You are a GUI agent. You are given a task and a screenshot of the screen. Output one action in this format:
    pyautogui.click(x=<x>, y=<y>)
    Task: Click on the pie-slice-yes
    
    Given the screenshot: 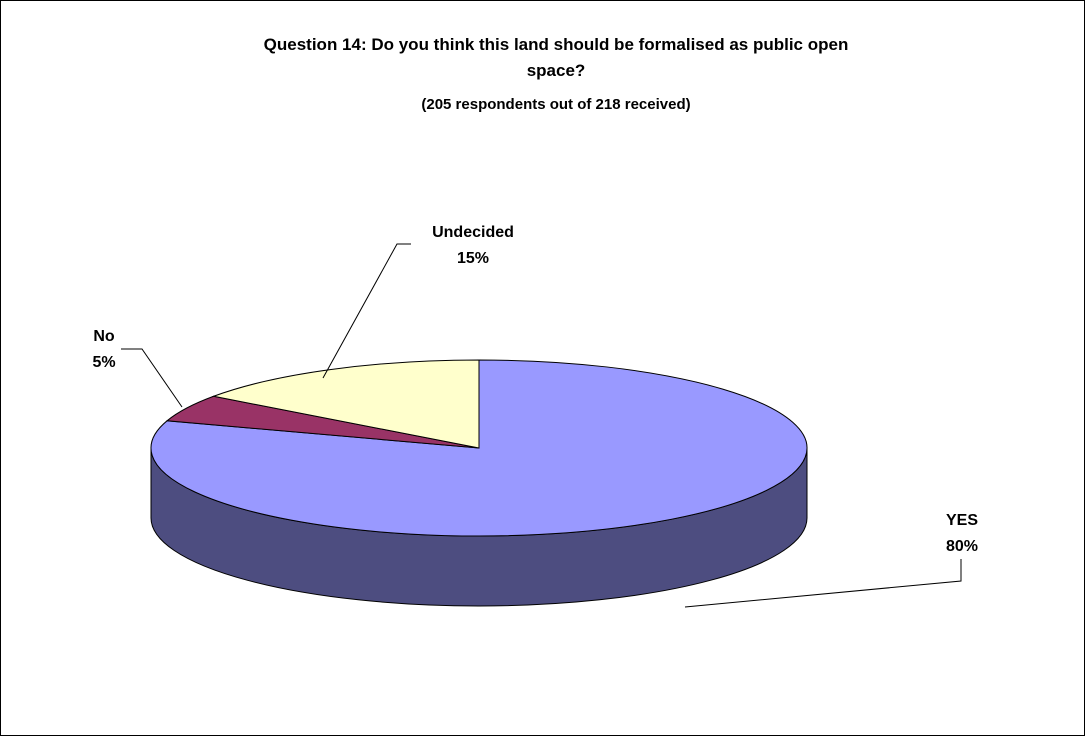 What is the action you would take?
    pyautogui.click(x=479, y=448)
    